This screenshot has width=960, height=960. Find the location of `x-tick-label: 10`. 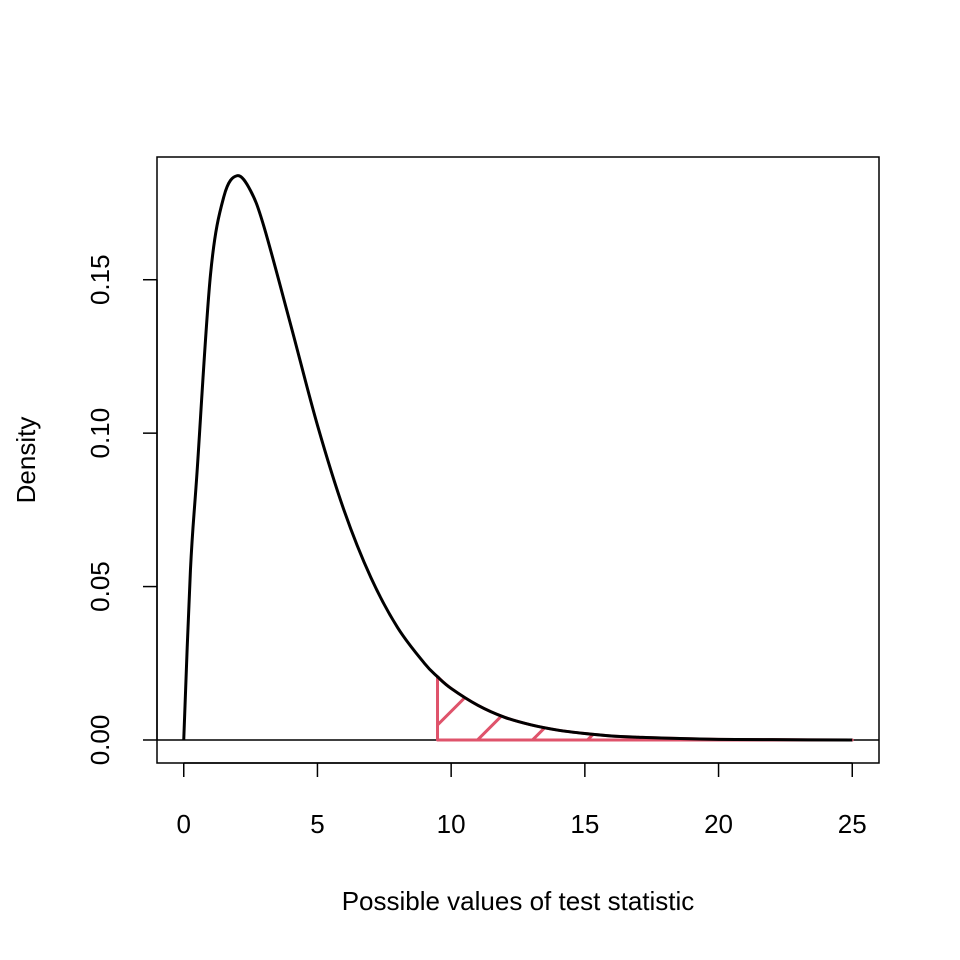

x-tick-label: 10 is located at coordinates (451, 824).